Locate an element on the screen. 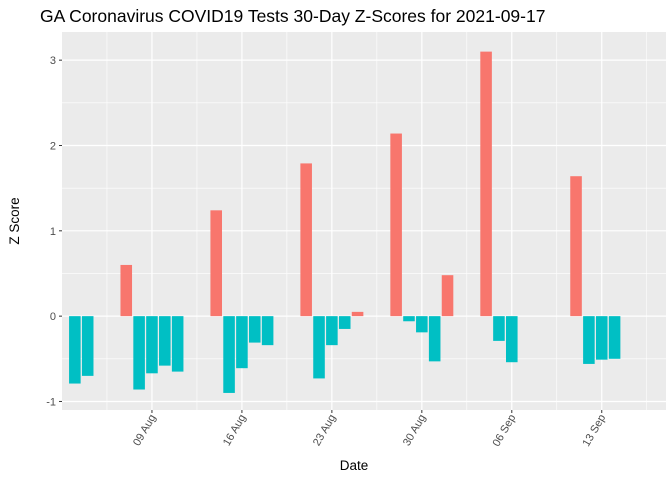  y-tick-label: 2 is located at coordinates (53, 146).